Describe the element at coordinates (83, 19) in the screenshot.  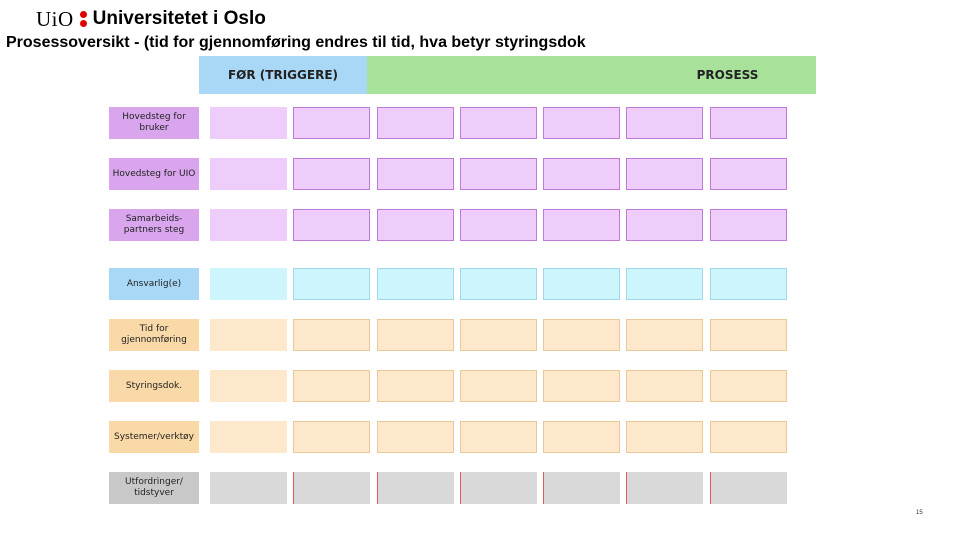
I see `logo-mark-icon` at that location.